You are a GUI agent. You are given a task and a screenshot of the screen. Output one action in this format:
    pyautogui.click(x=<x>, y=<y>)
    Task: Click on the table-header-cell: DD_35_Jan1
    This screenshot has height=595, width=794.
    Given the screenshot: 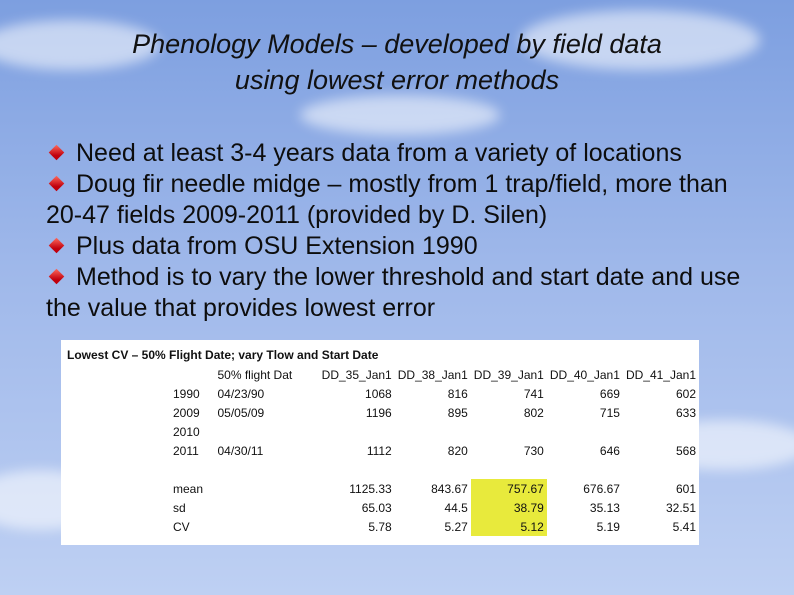 What is the action you would take?
    pyautogui.click(x=356, y=374)
    